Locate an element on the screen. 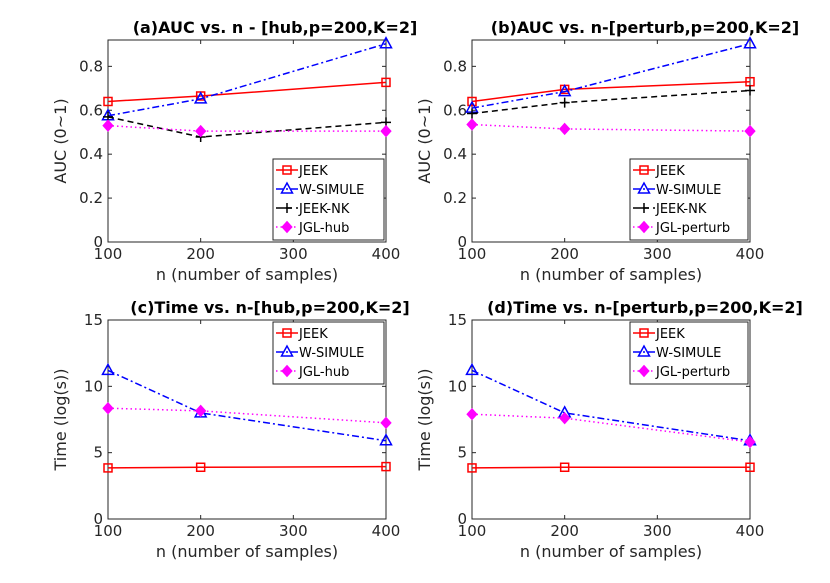 The width and height of the screenshot is (830, 583). legend: JEEK W-SIMULE JGL-hub is located at coordinates (328, 353).